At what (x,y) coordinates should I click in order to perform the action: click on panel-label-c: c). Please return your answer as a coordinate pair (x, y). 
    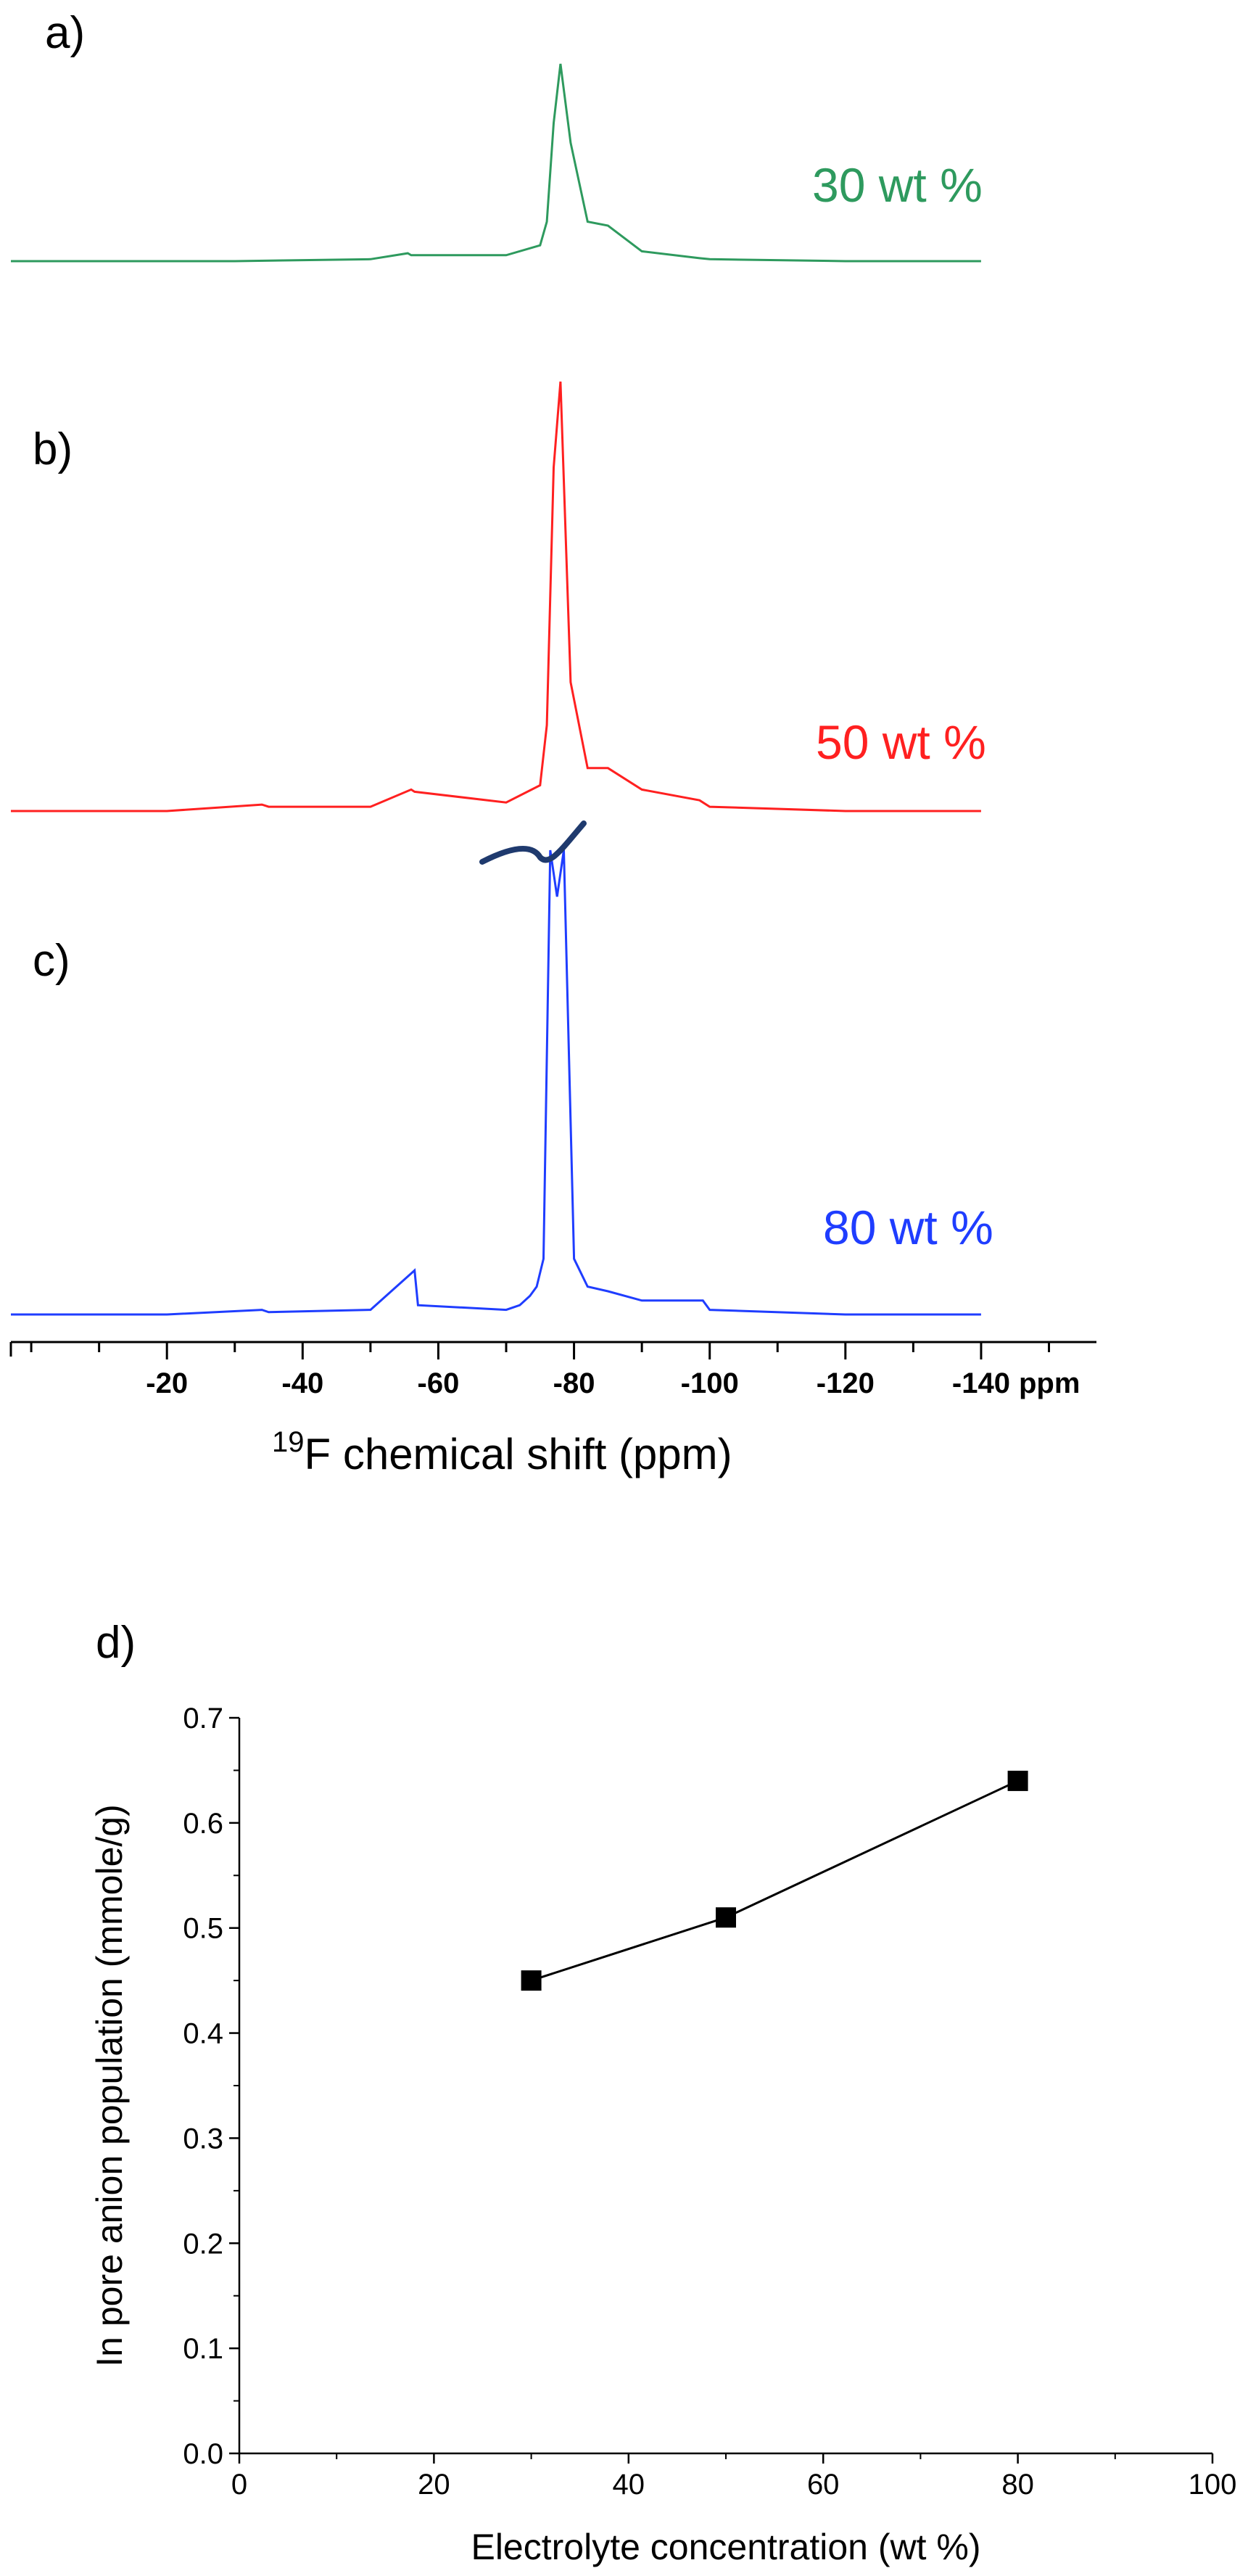
    Looking at the image, I should click on (52, 961).